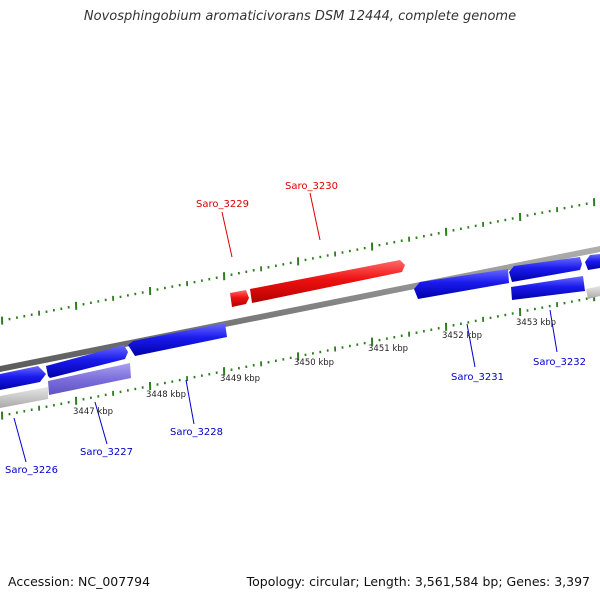 This screenshot has width=600, height=600. What do you see at coordinates (166, 395) in the screenshot?
I see `kbp-label-3448: 3448 kbp` at bounding box center [166, 395].